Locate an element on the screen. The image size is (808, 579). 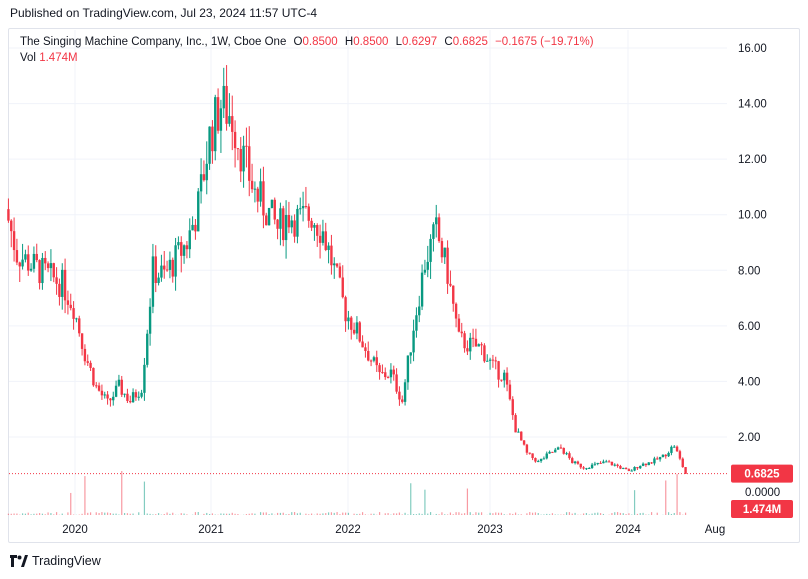
price-tick-label: 4.00 is located at coordinates (749, 382).